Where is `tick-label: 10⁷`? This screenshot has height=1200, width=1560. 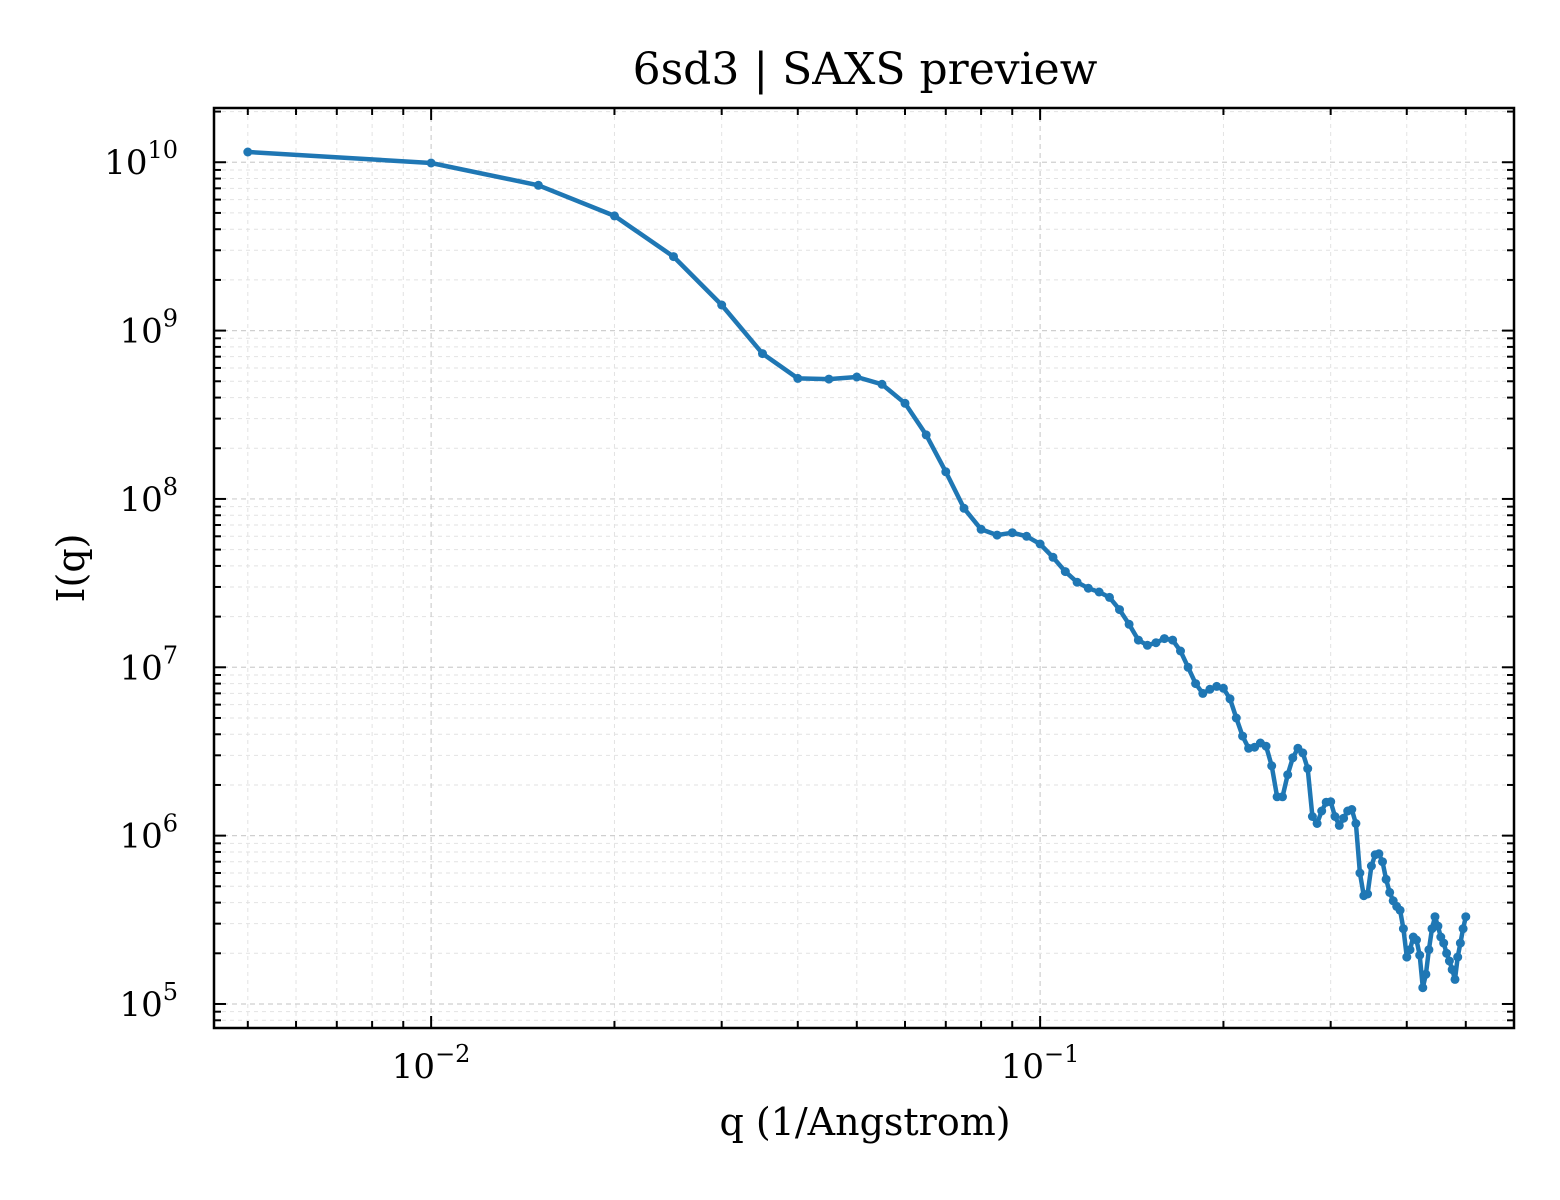 tick-label: 10⁷ is located at coordinates (148, 664).